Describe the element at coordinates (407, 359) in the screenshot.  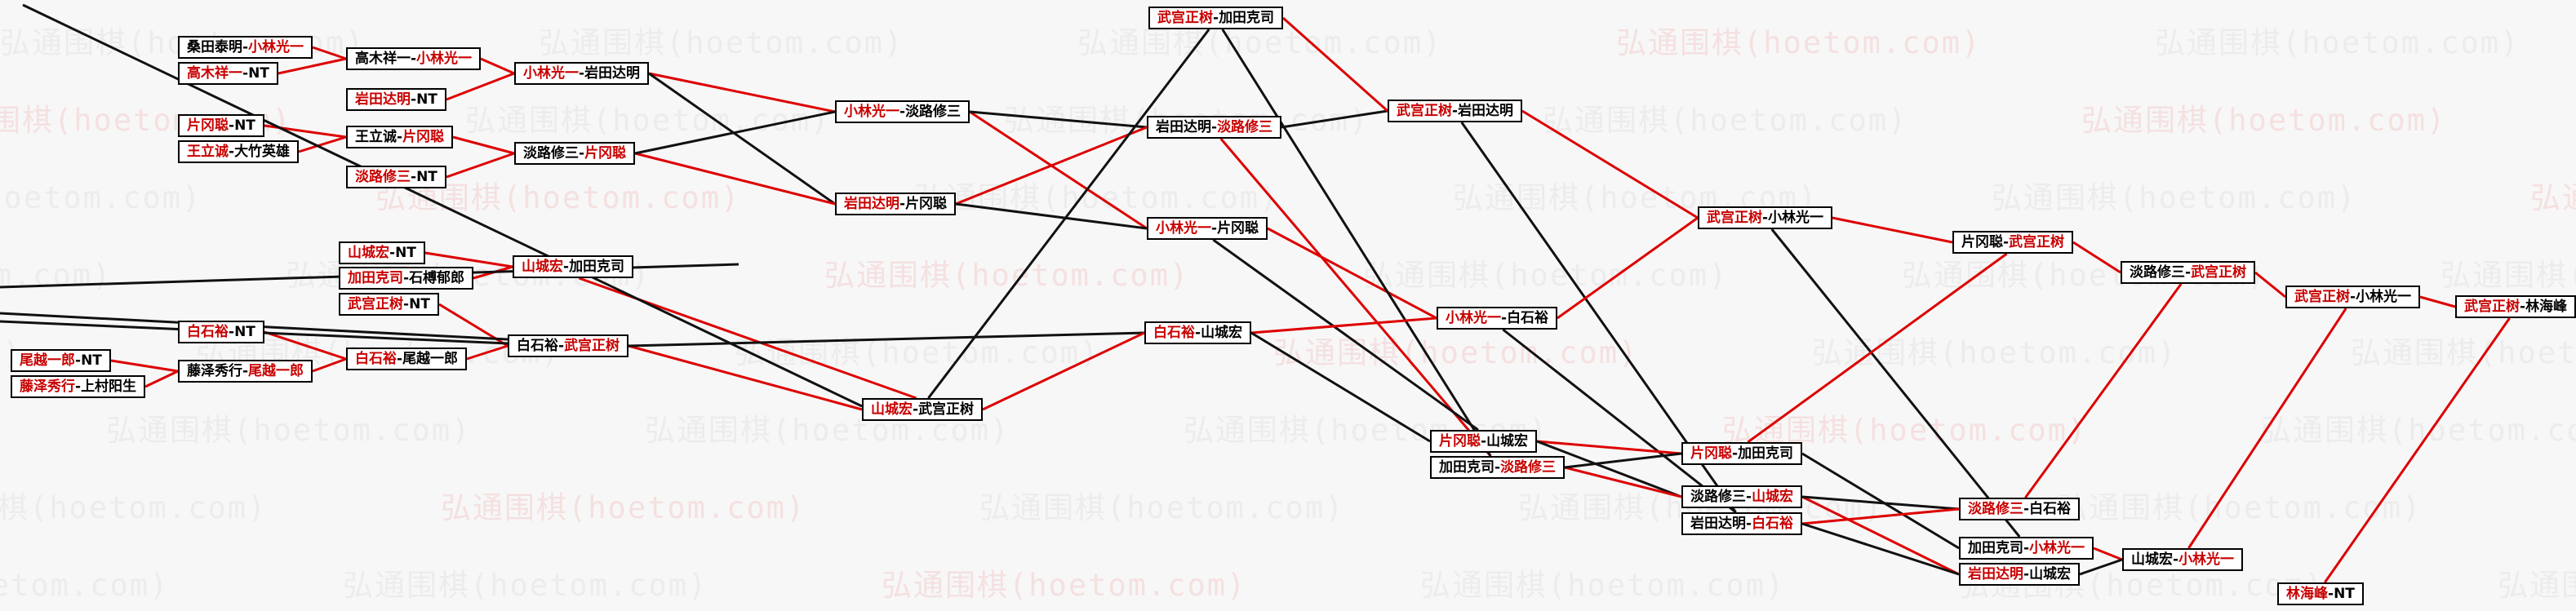
I see `match-shiraishi_ogoshi: 白石裕-尾越一郎` at that location.